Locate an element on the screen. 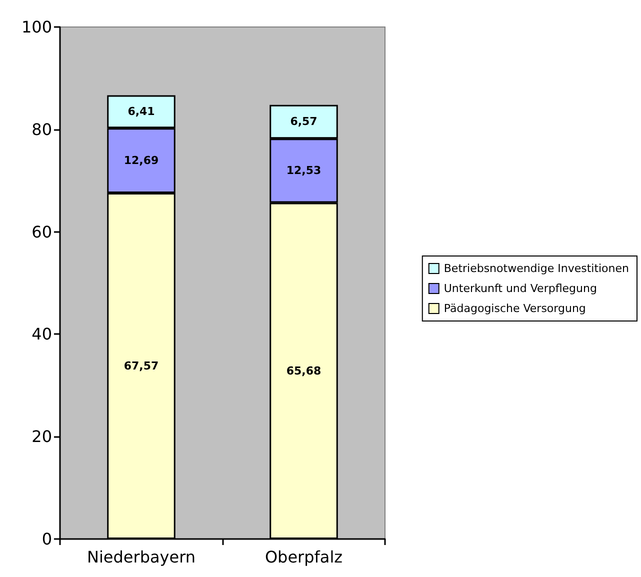 The height and width of the screenshot is (577, 641). y-tick-label: 0 is located at coordinates (47, 539).